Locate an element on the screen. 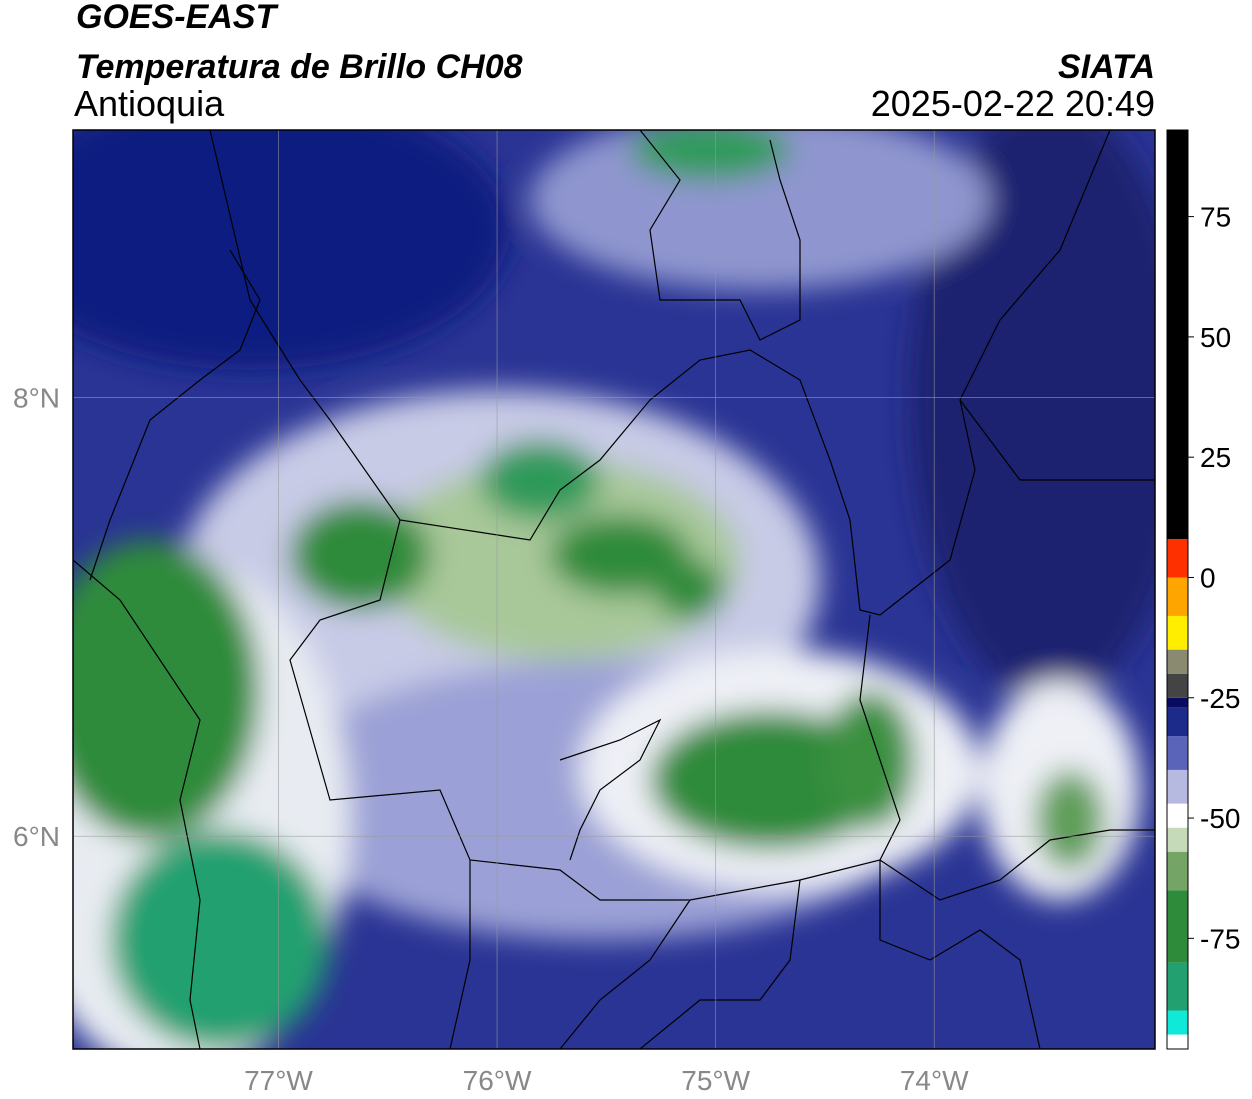  lon-tick-label: 75°W is located at coordinates (715, 1080).